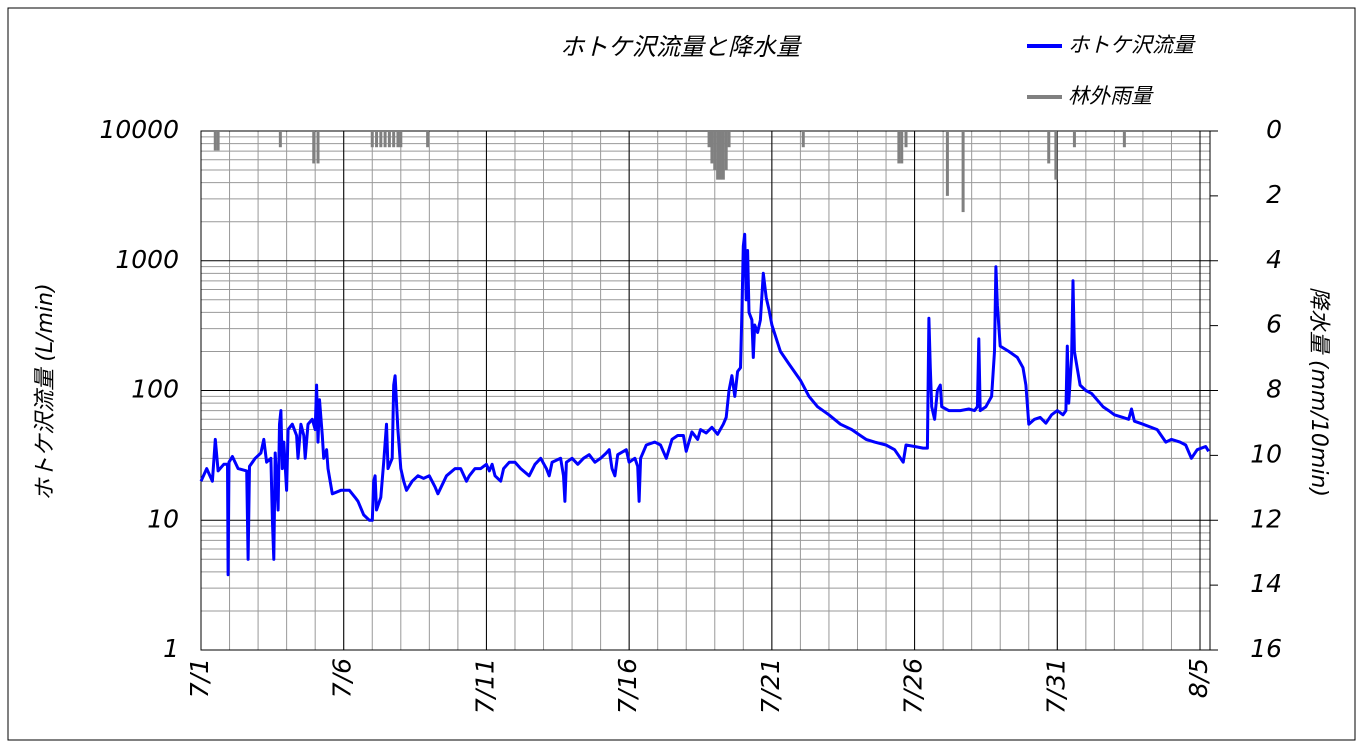 The width and height of the screenshot is (1364, 753). I want to click on y-tick-label: 10, so click(163, 518).